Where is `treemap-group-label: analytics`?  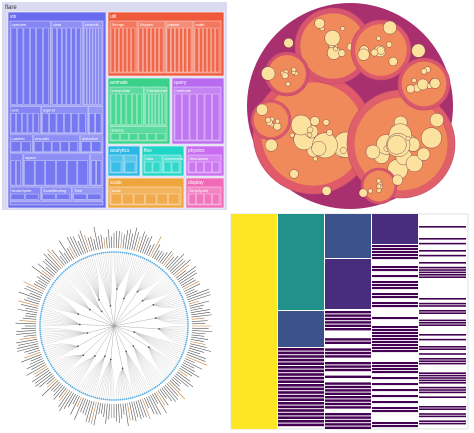
treemap-group-label: analytics is located at coordinates (120, 151).